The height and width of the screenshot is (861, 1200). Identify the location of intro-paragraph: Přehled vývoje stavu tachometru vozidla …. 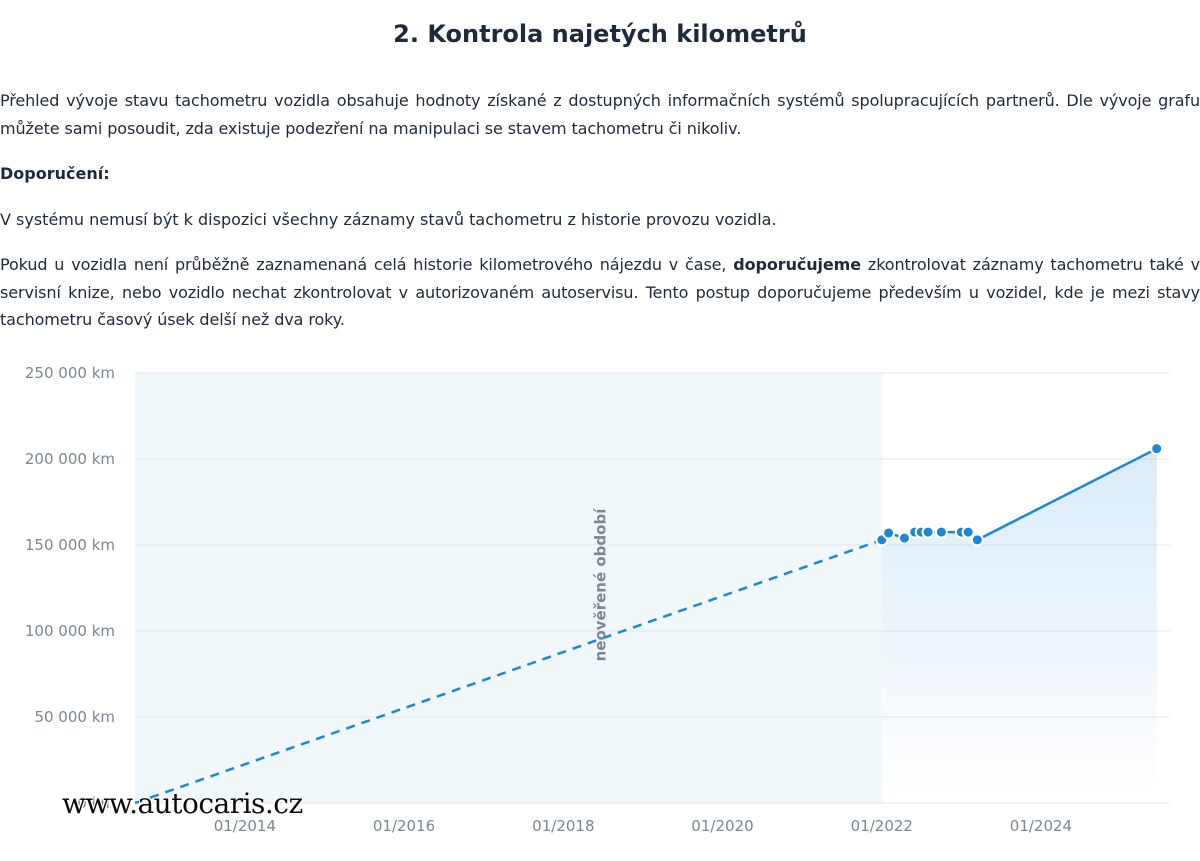
(600, 114).